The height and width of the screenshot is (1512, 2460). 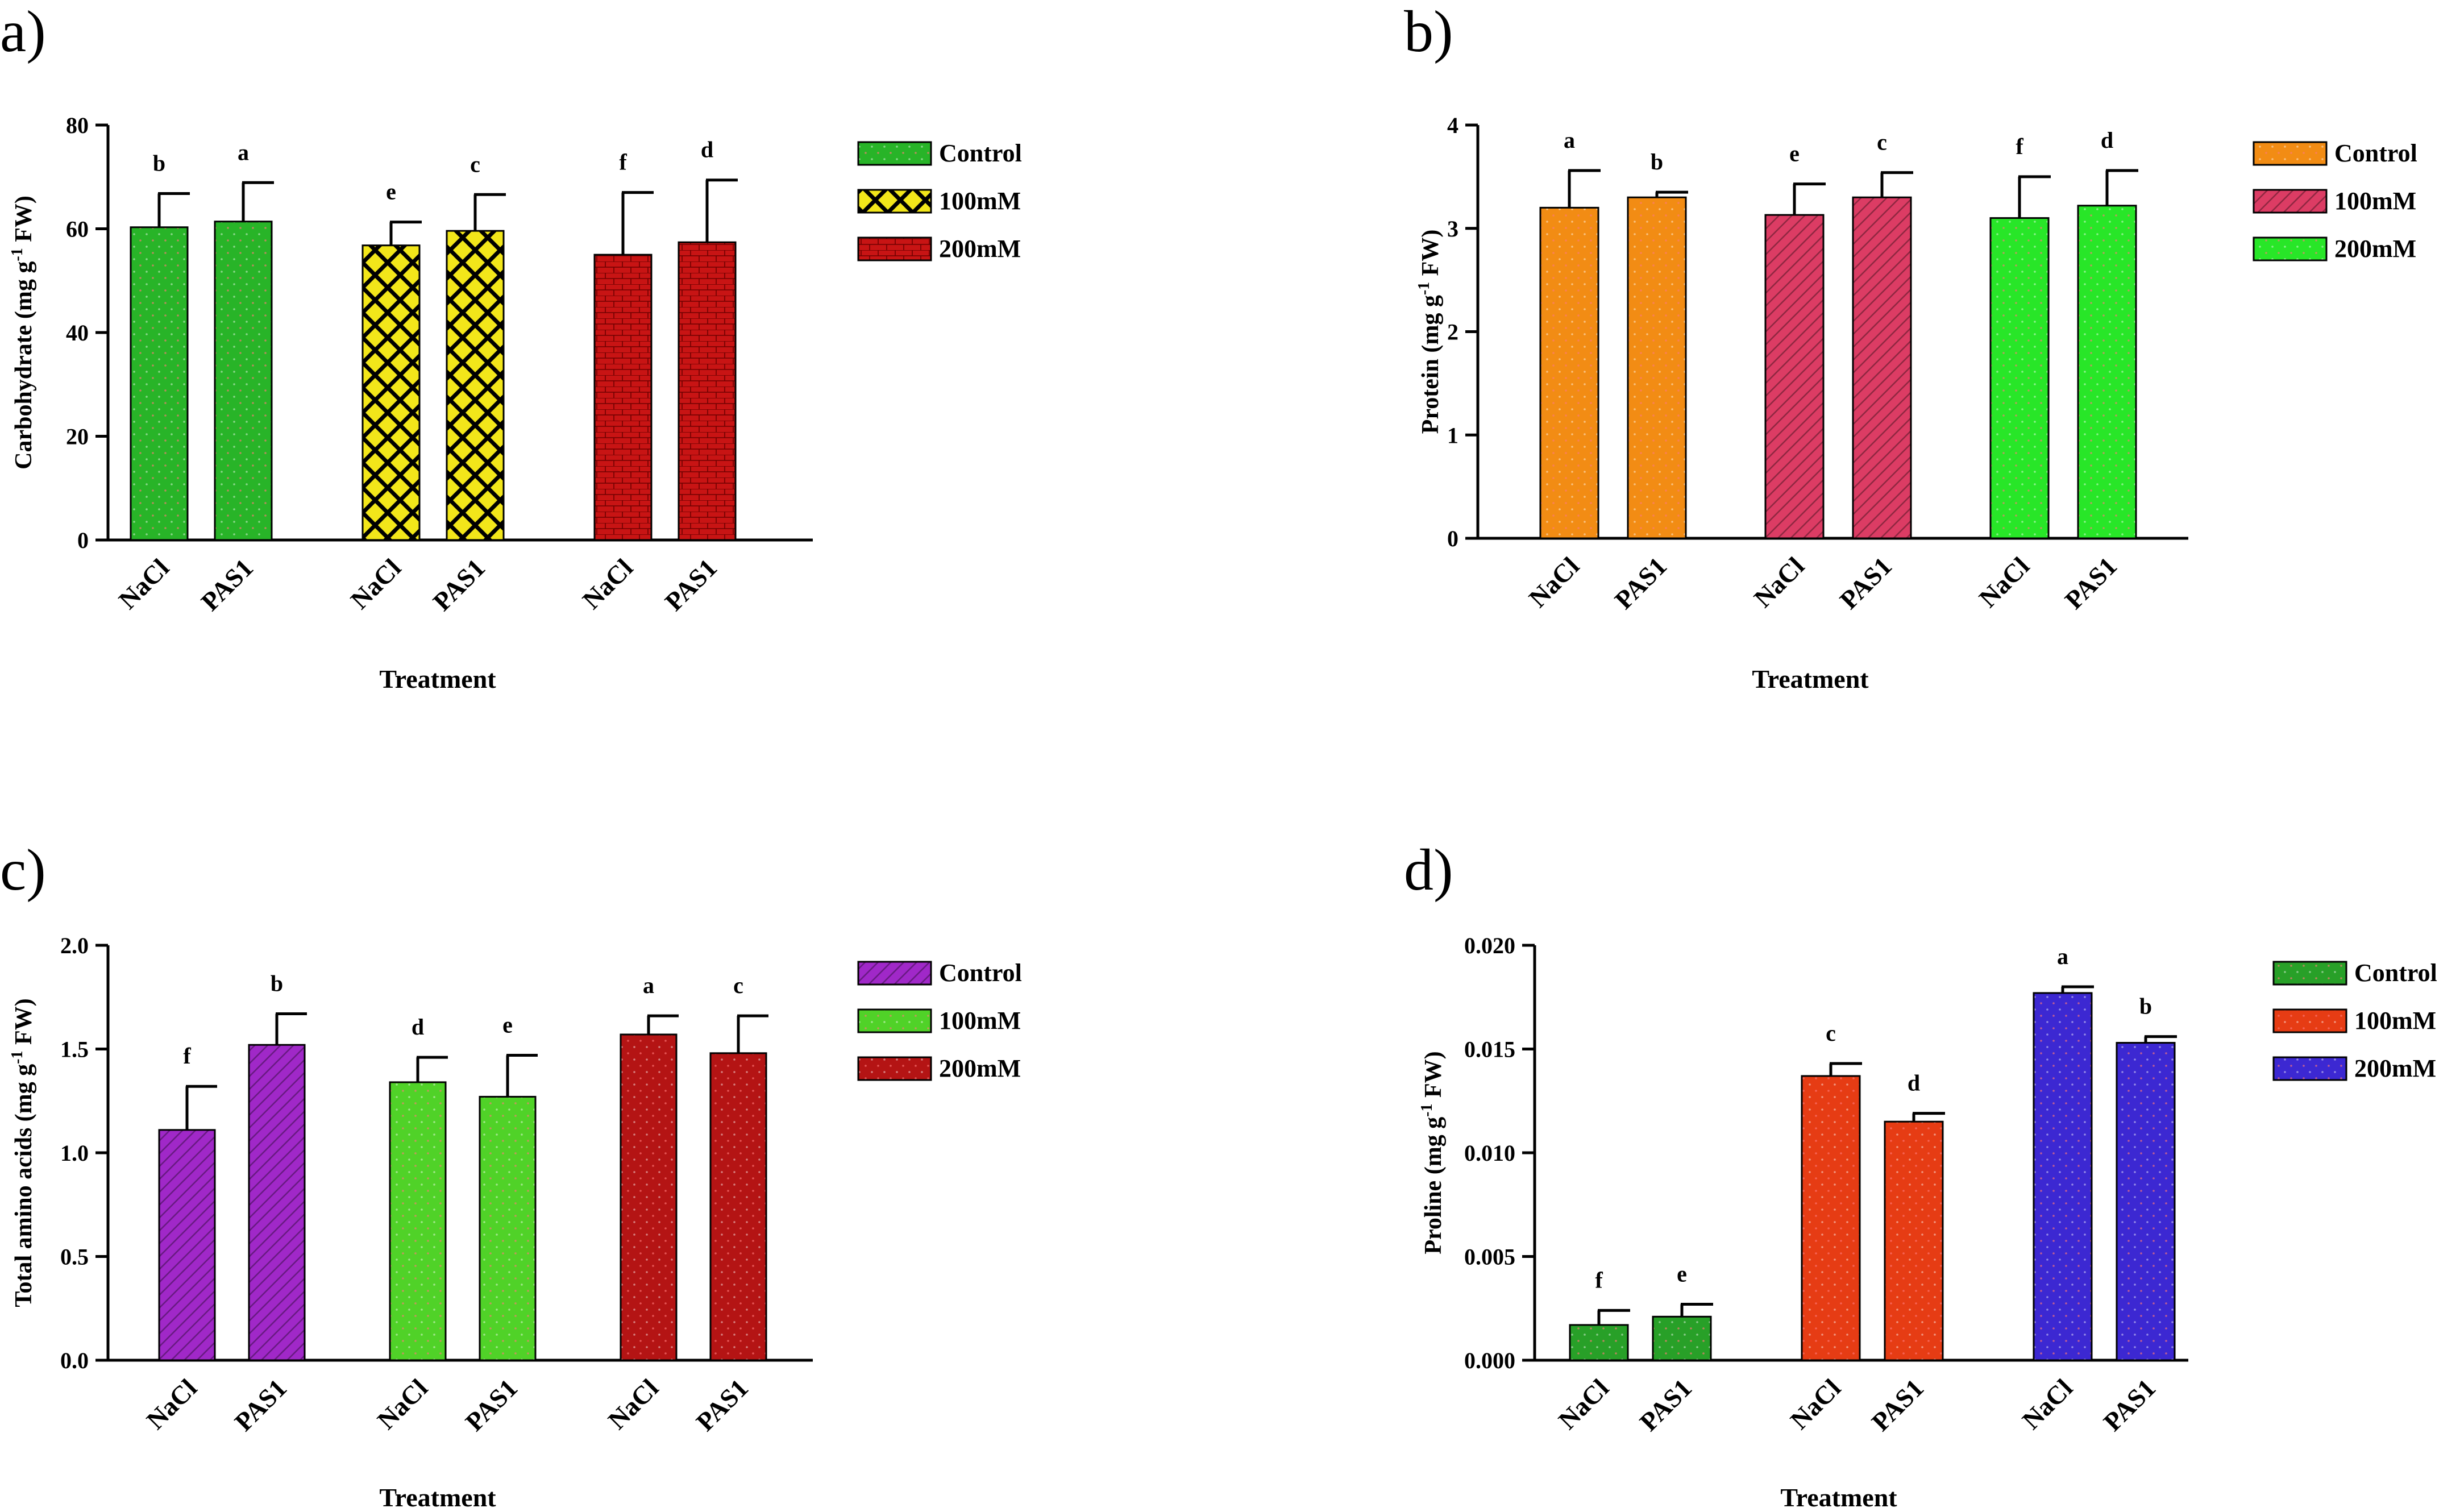 I want to click on y-tick-label: 60, so click(x=77, y=229).